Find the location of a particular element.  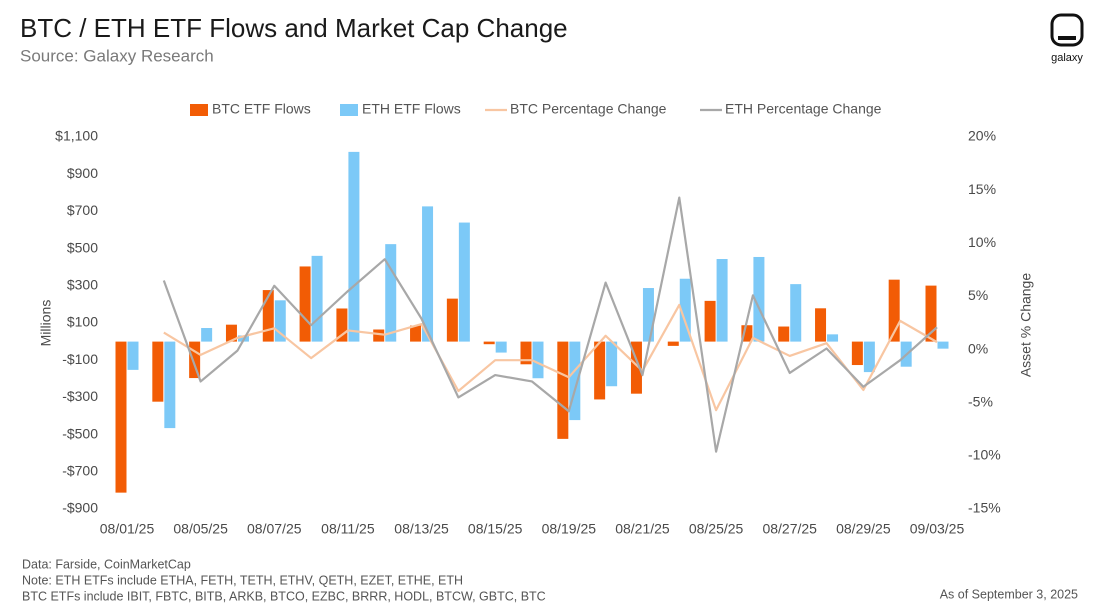

y2-tick-label: -5% is located at coordinates (980, 401).